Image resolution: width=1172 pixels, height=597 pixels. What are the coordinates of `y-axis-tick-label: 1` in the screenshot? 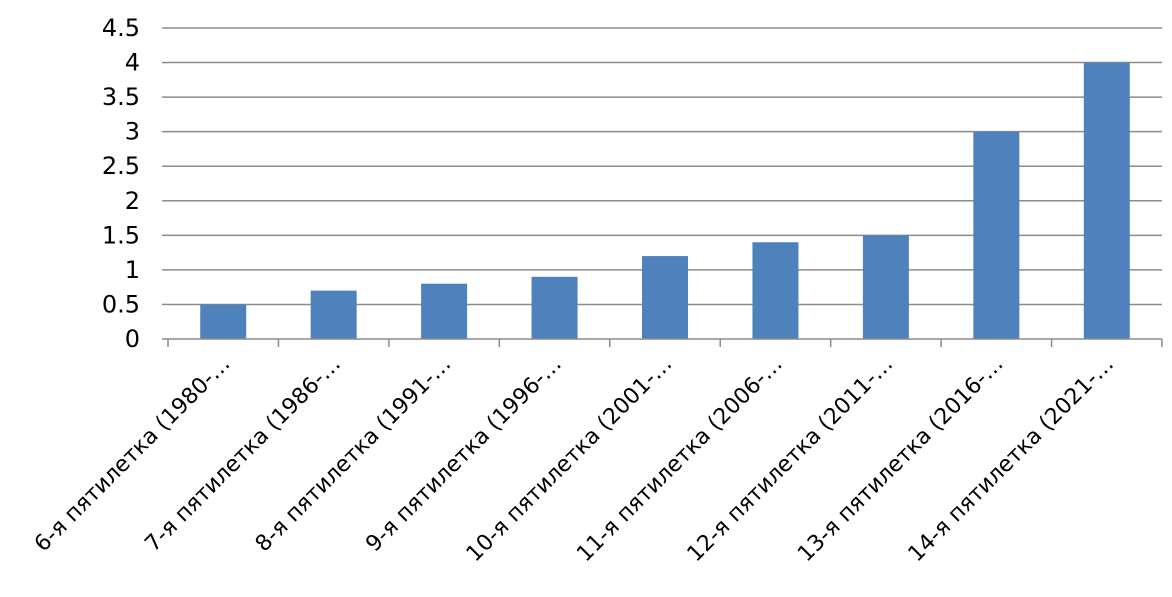 It's located at (132, 270).